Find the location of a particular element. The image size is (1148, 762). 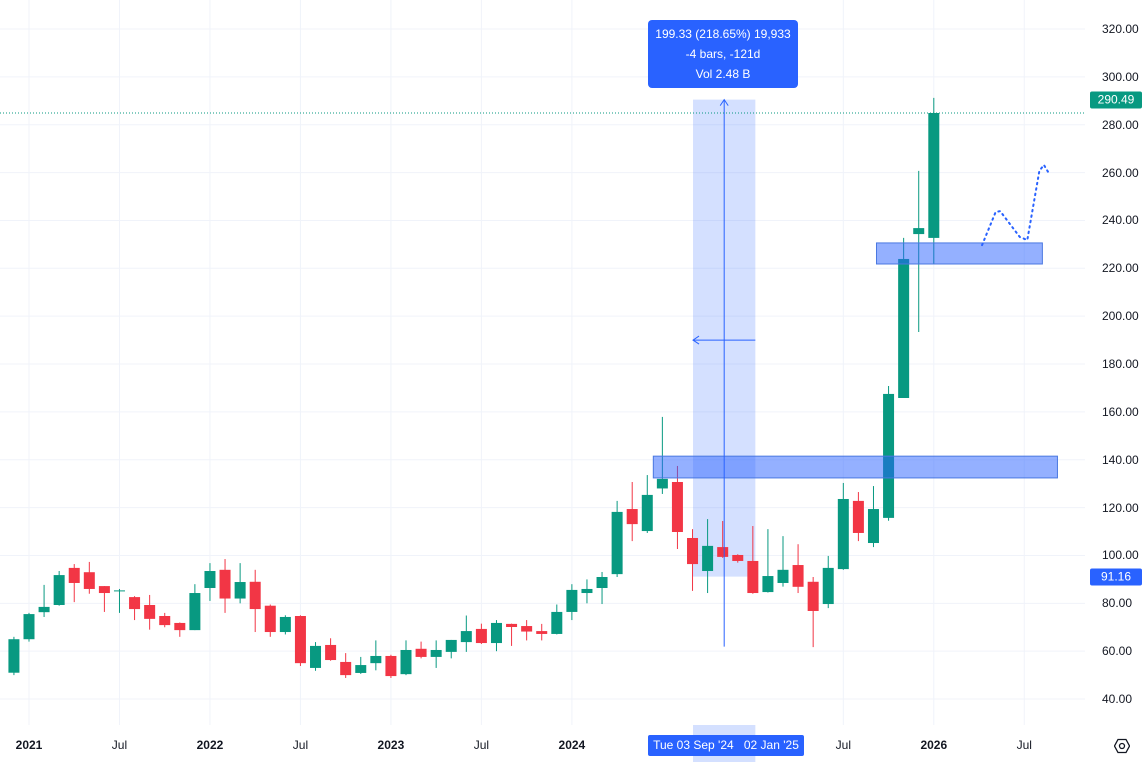

last-price-label: 290.49 is located at coordinates (1116, 100).